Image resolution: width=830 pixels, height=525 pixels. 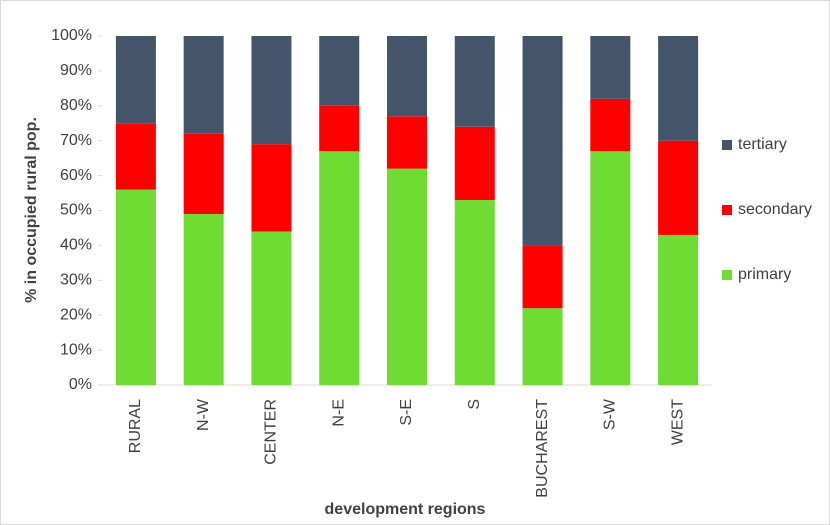 What do you see at coordinates (406, 412) in the screenshot?
I see `x-tick-label: S-E` at bounding box center [406, 412].